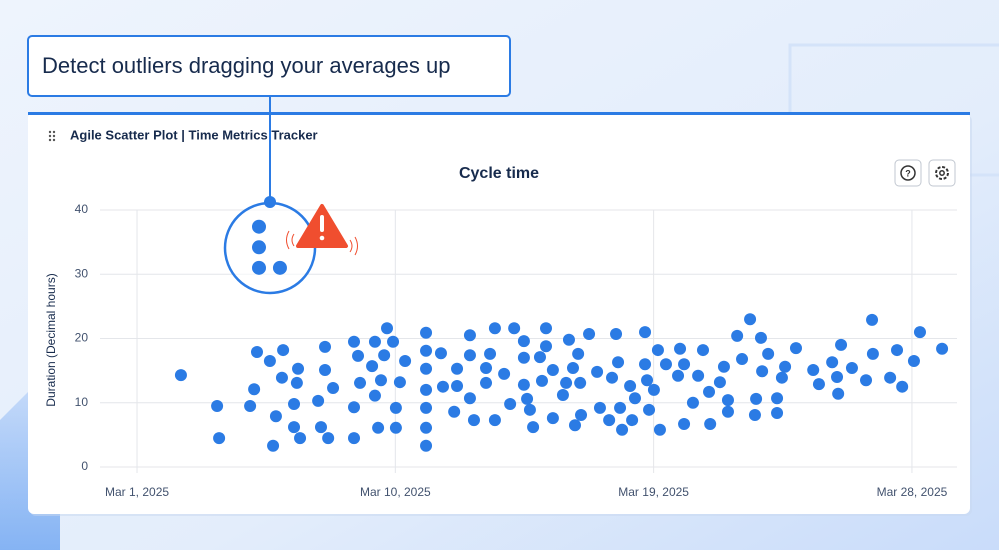  I want to click on y-tick-label: 40, so click(82, 209).